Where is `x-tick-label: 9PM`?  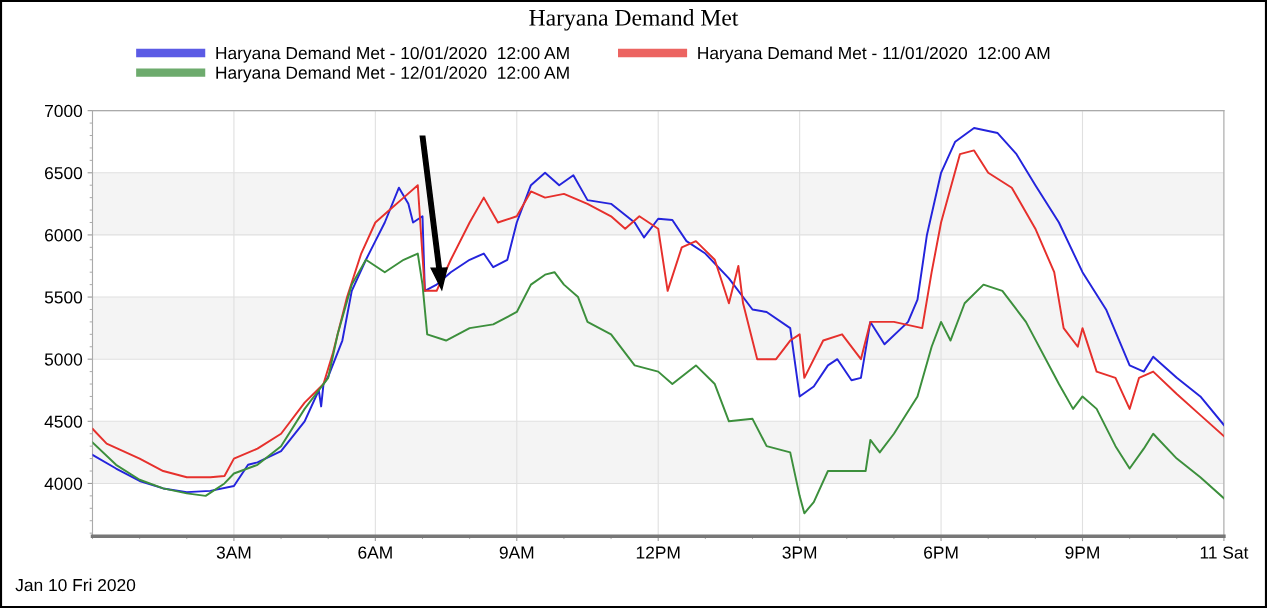
x-tick-label: 9PM is located at coordinates (1082, 552).